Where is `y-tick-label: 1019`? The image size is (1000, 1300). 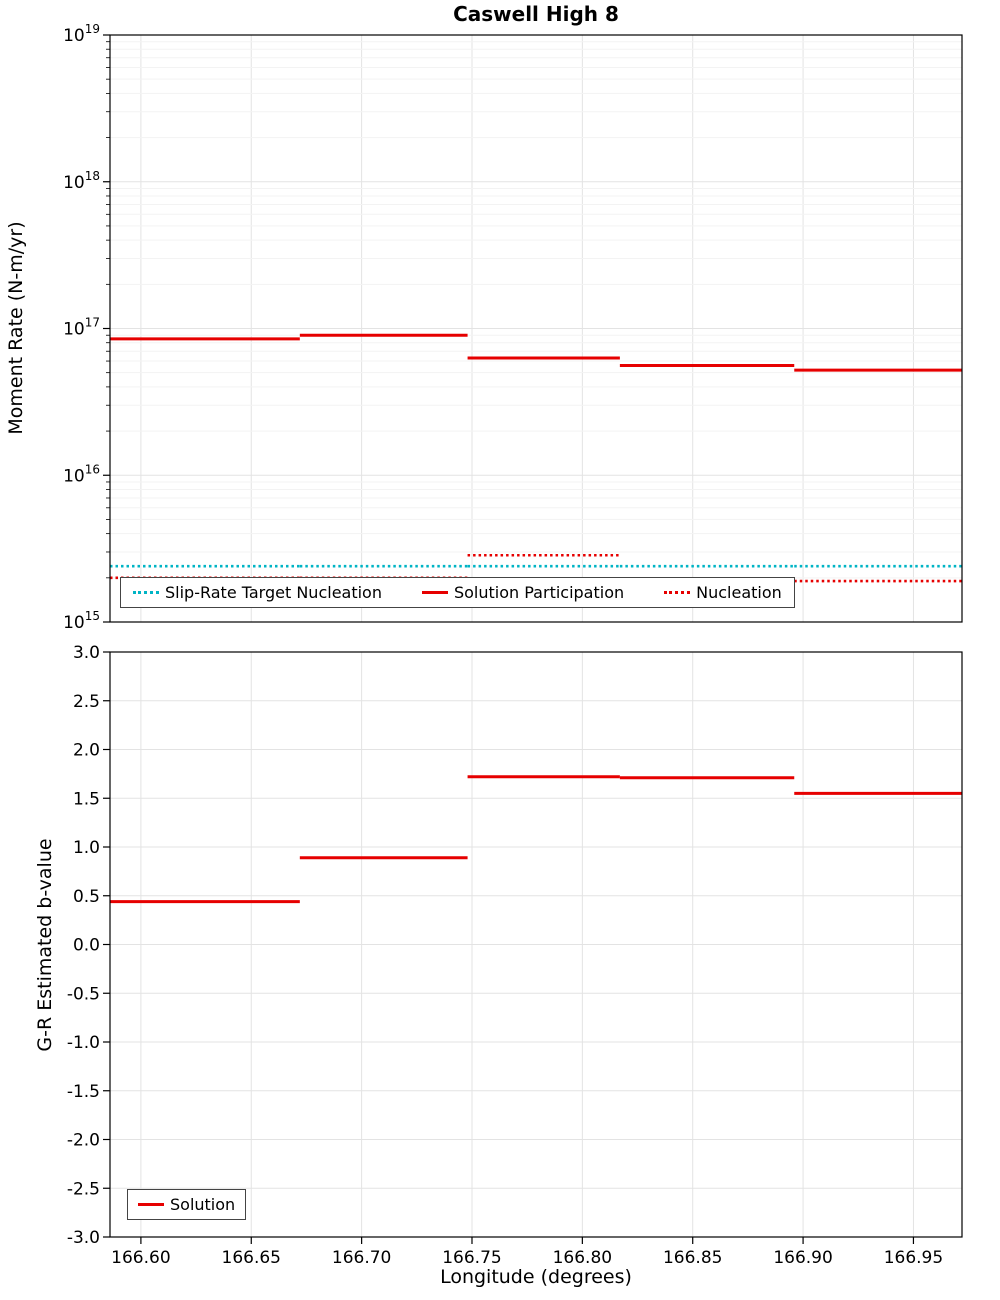 y-tick-label: 1019 is located at coordinates (81, 34).